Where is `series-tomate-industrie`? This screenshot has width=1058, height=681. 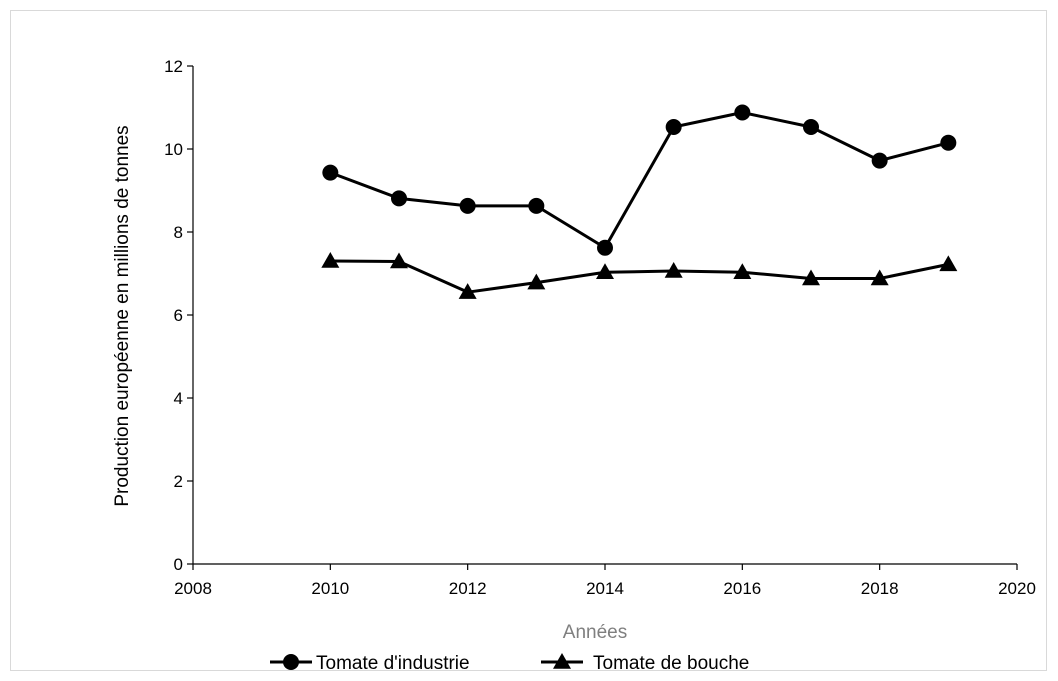 series-tomate-industrie is located at coordinates (639, 180).